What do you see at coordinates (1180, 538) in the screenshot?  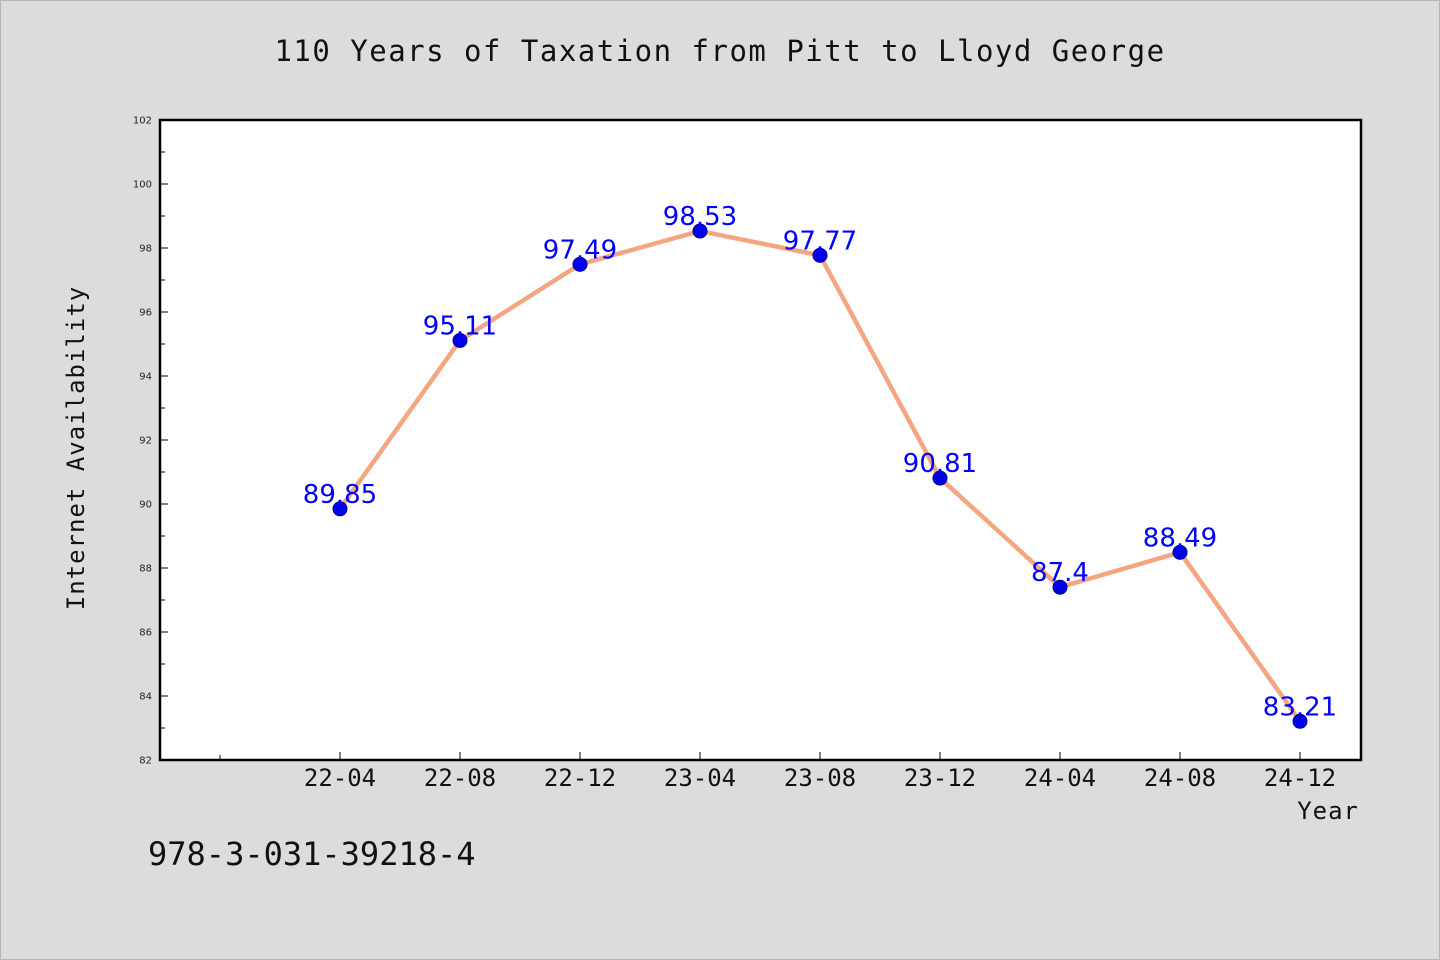 I see `data-label: 88.49` at bounding box center [1180, 538].